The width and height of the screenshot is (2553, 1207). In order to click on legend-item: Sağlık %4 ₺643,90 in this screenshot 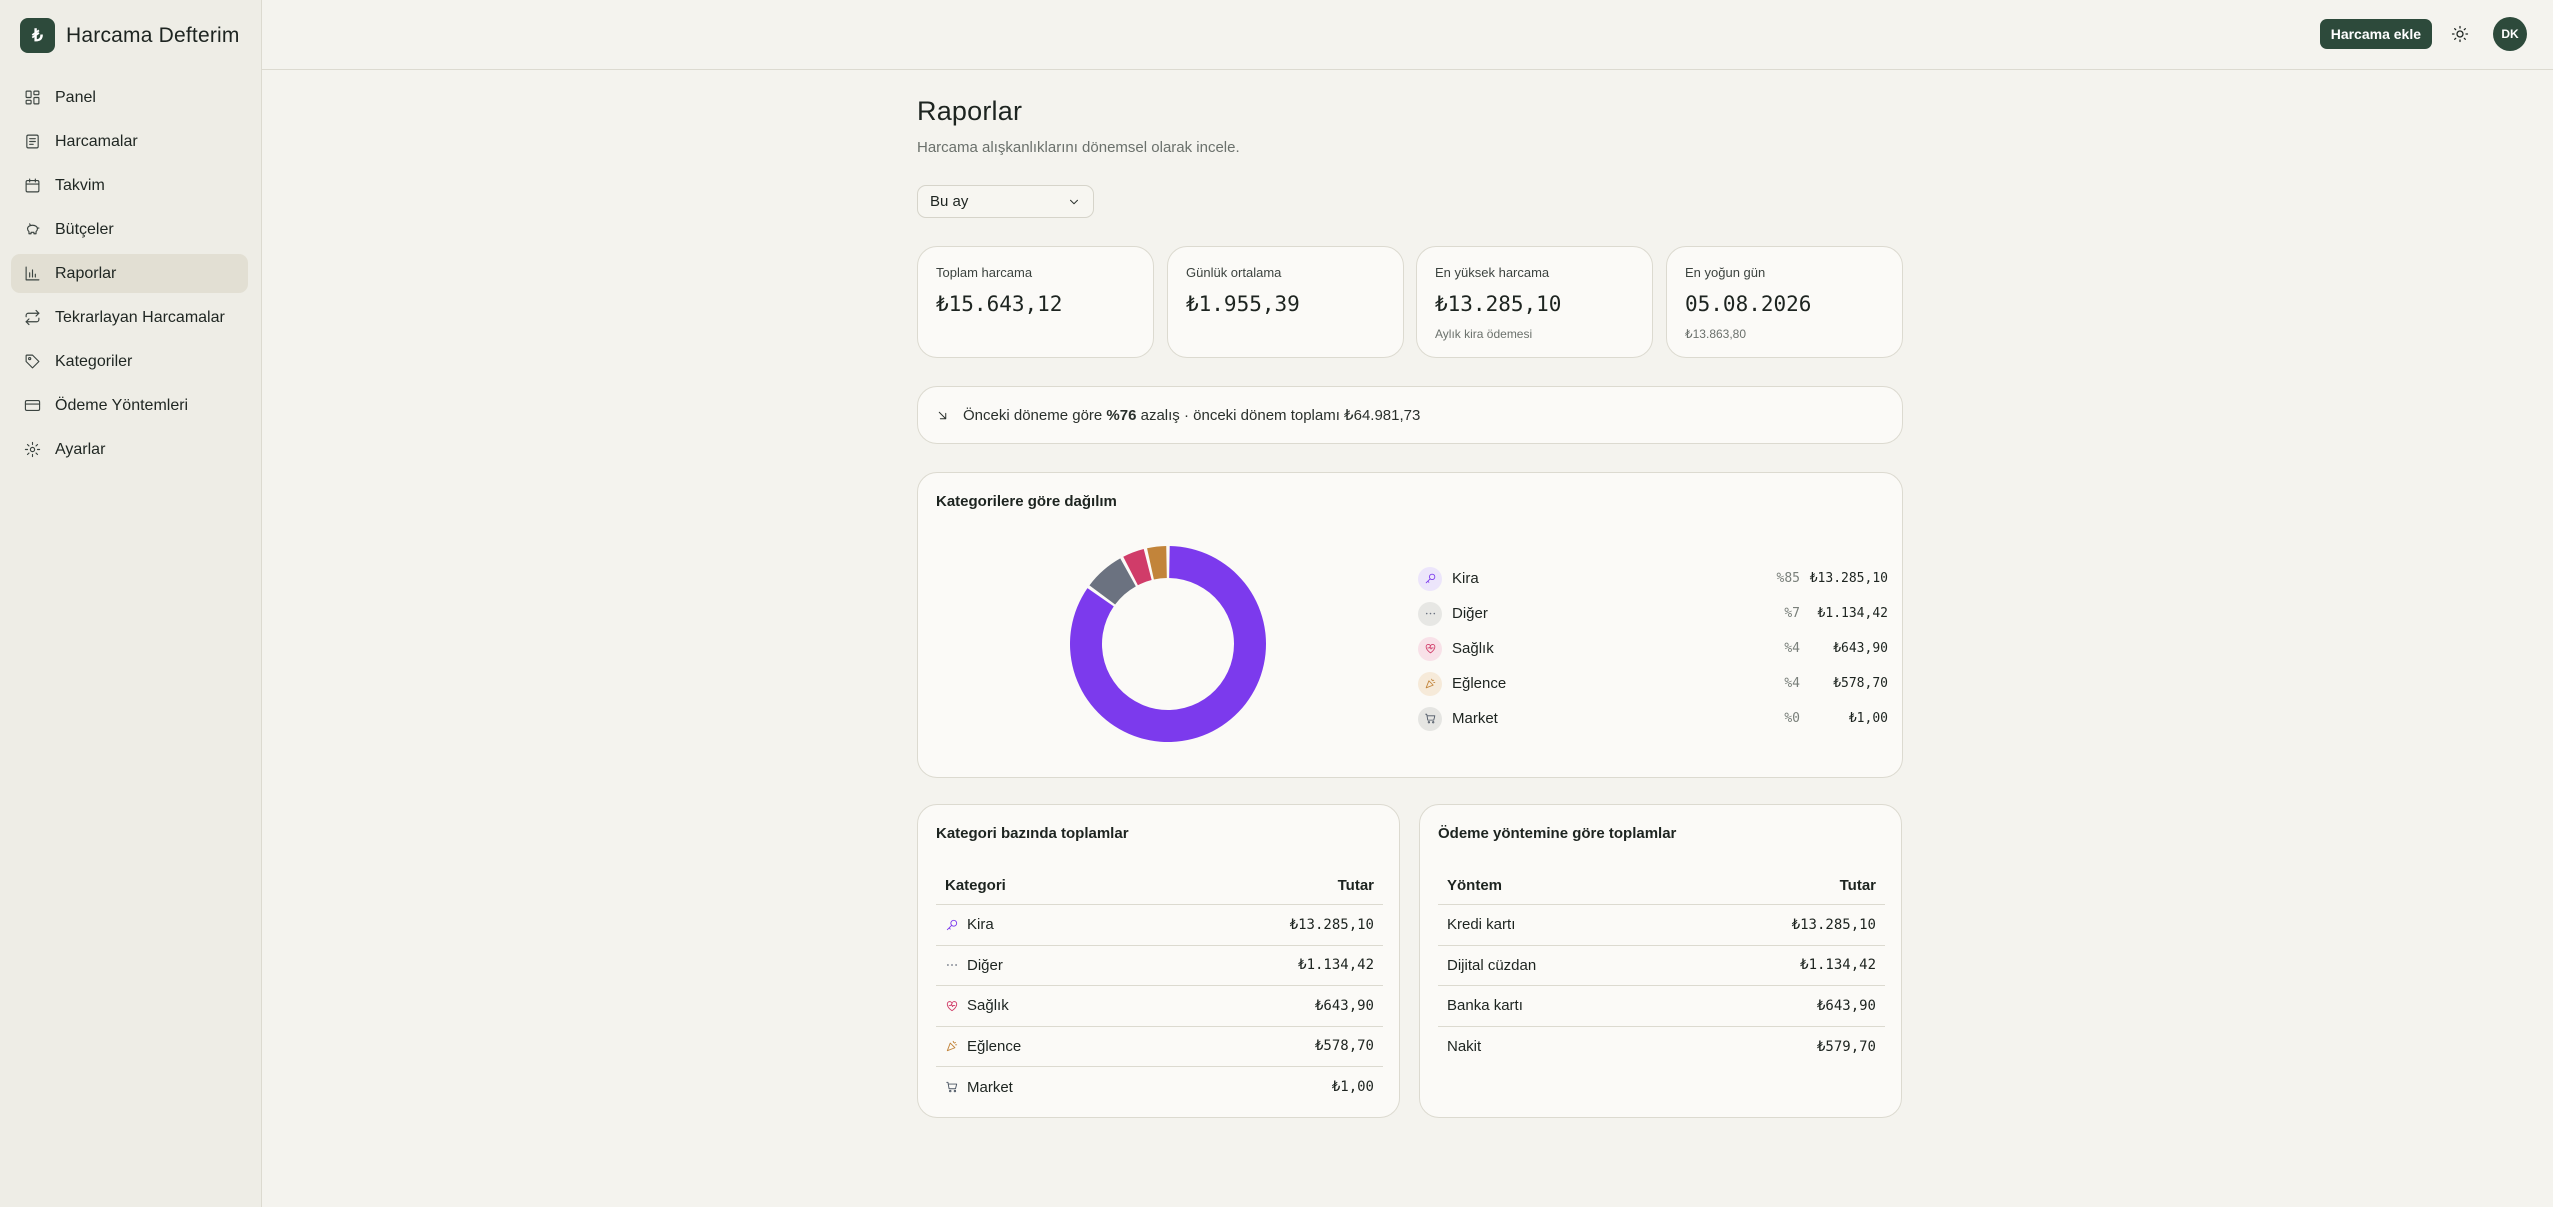, I will do `click(1653, 648)`.